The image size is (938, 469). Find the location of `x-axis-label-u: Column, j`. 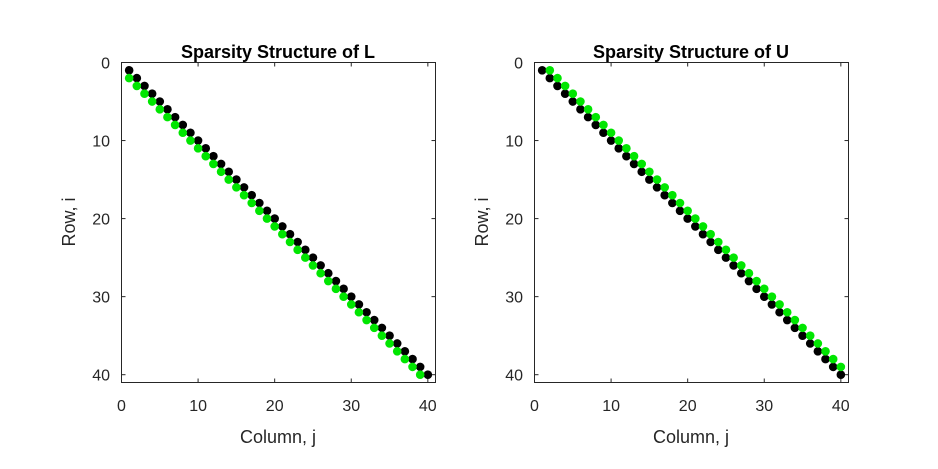

x-axis-label-u: Column, j is located at coordinates (691, 437).